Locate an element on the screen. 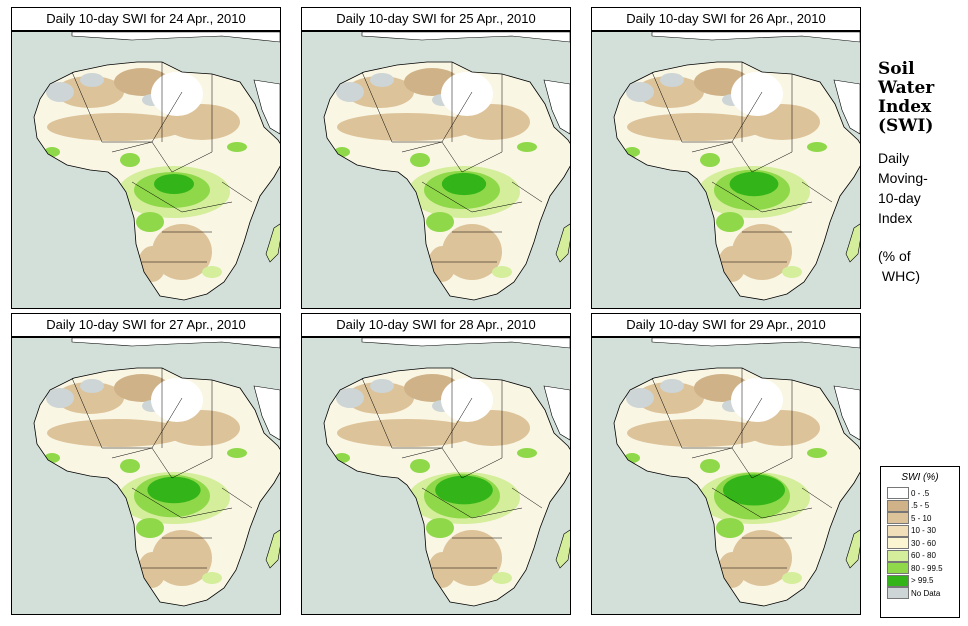 The height and width of the screenshot is (626, 968). legend-label: 10 - 30 is located at coordinates (923, 531).